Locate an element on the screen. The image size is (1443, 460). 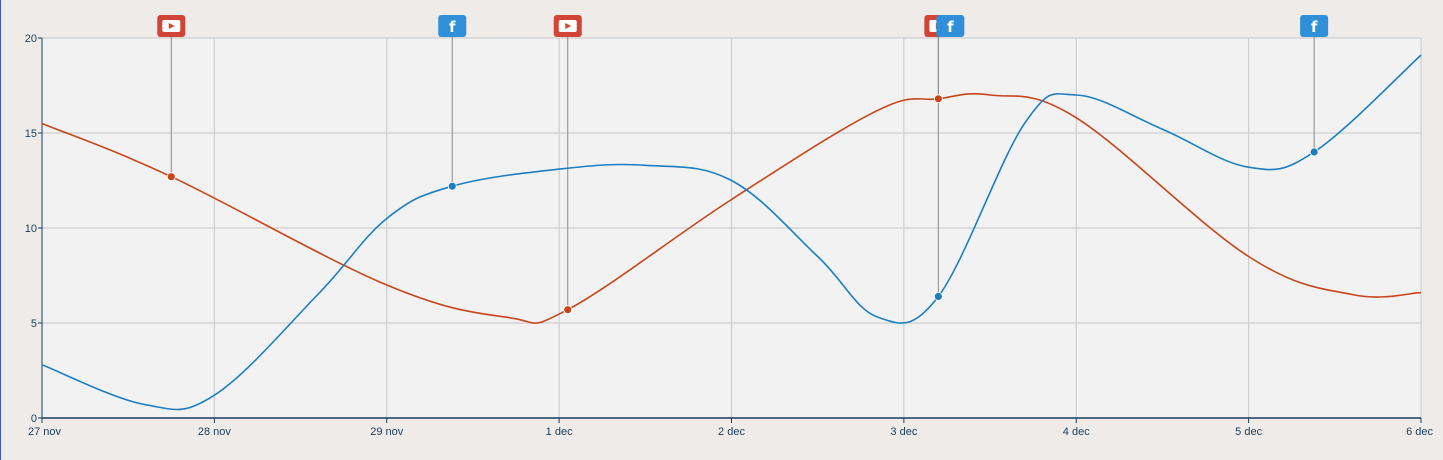
y-tick-label: 0 is located at coordinates (34, 419).